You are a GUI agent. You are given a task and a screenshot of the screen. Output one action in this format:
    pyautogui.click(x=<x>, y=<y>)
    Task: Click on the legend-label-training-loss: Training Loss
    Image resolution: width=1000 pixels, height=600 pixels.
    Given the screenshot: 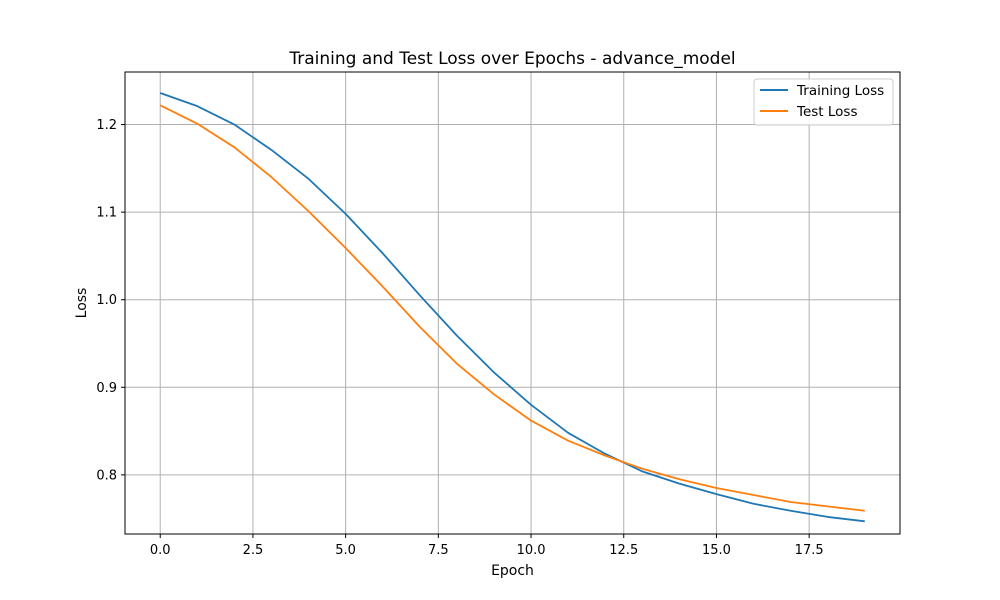 What is the action you would take?
    pyautogui.click(x=840, y=91)
    